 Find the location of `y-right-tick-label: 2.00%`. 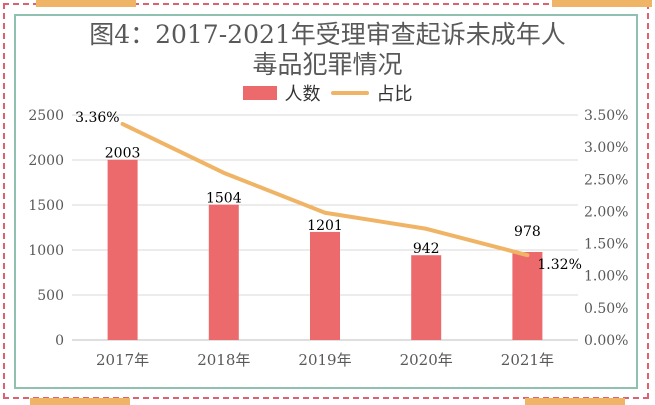

y-right-tick-label: 2.00% is located at coordinates (606, 212).